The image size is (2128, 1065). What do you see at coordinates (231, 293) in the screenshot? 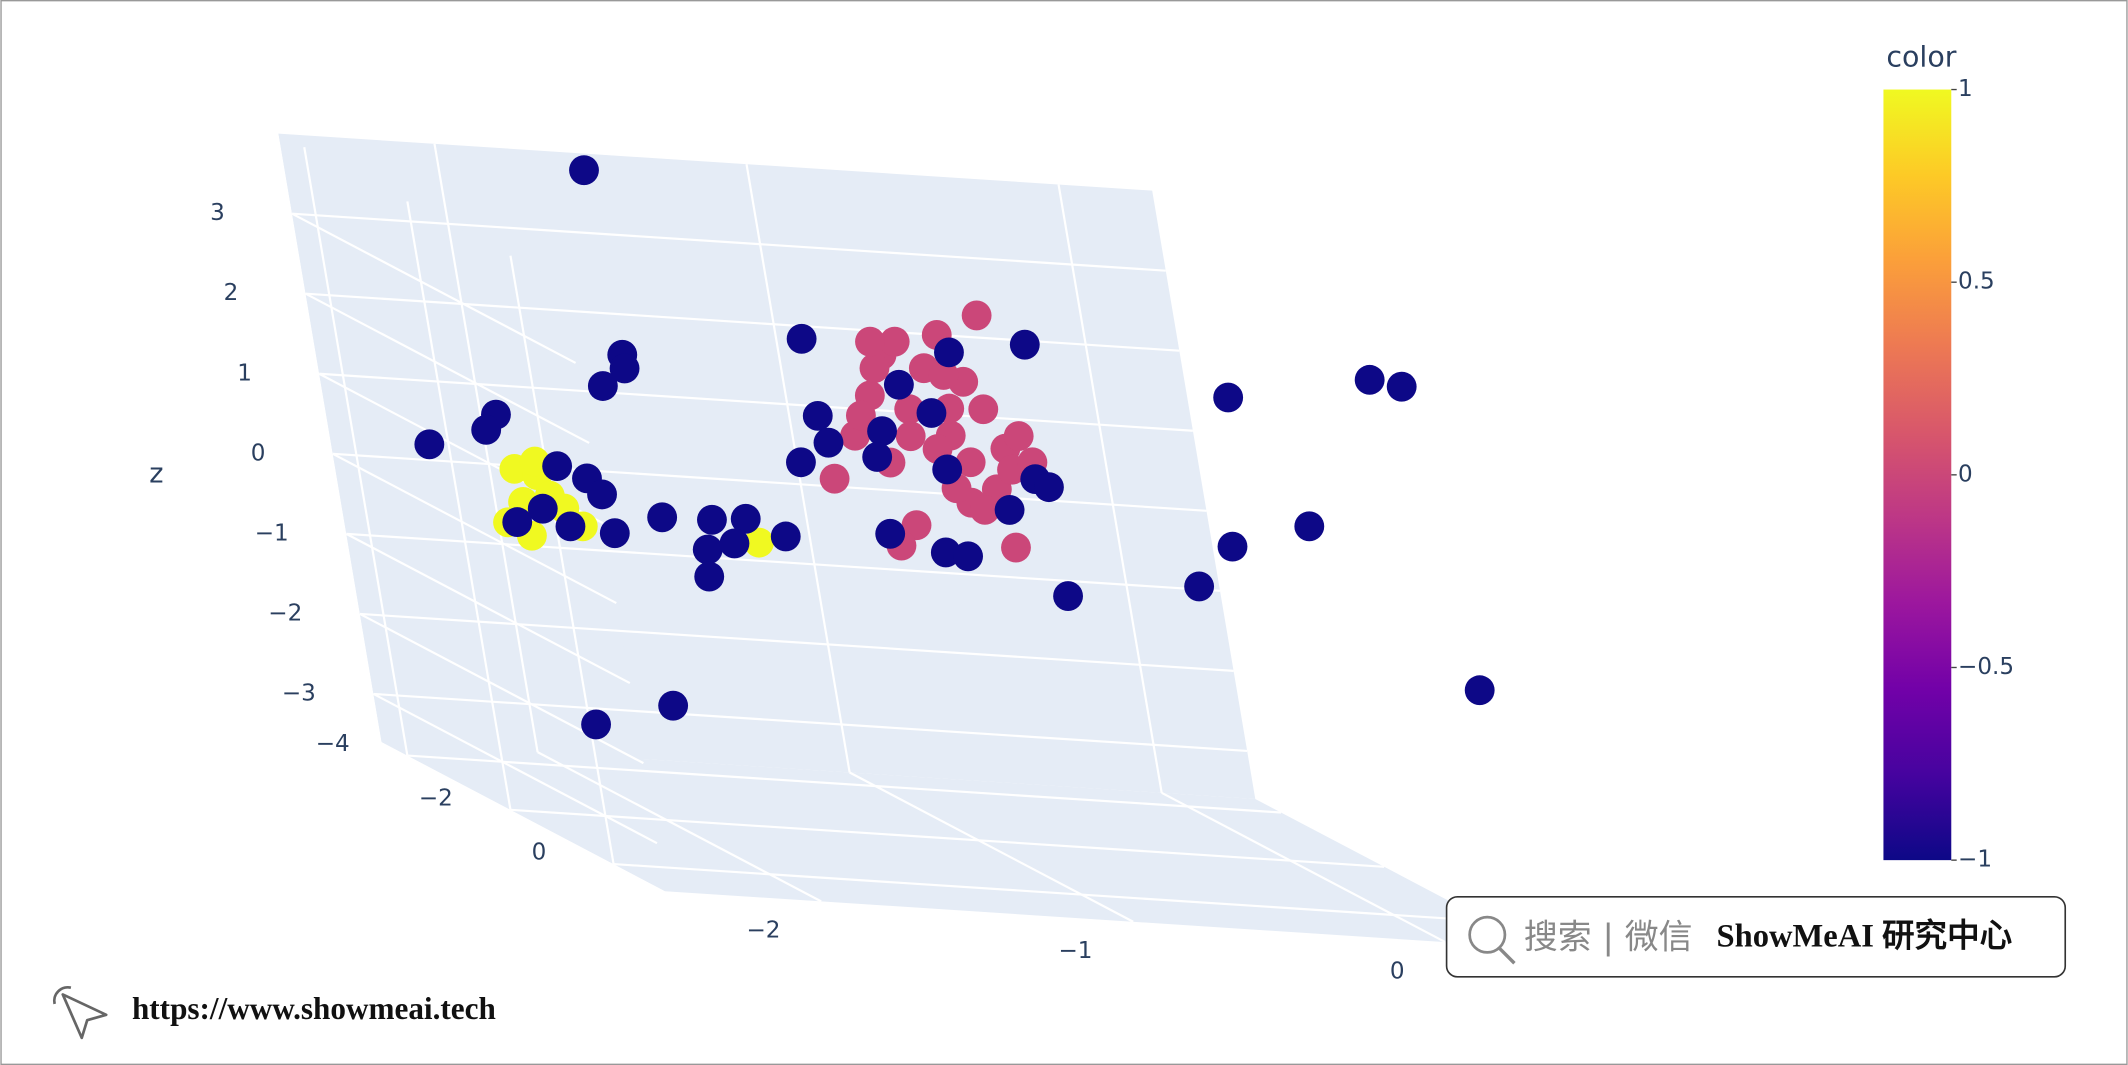
I see `z-tick-label: 2` at bounding box center [231, 293].